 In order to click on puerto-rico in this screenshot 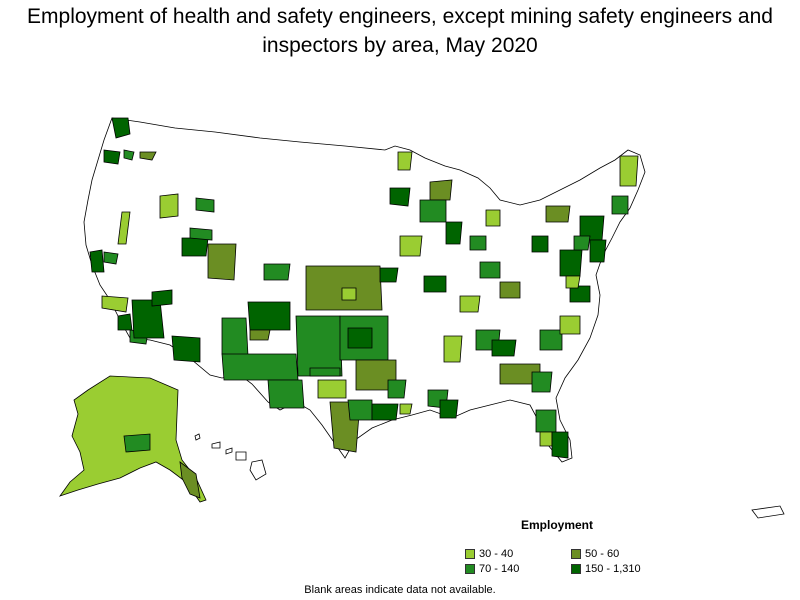, I will do `click(768, 512)`.